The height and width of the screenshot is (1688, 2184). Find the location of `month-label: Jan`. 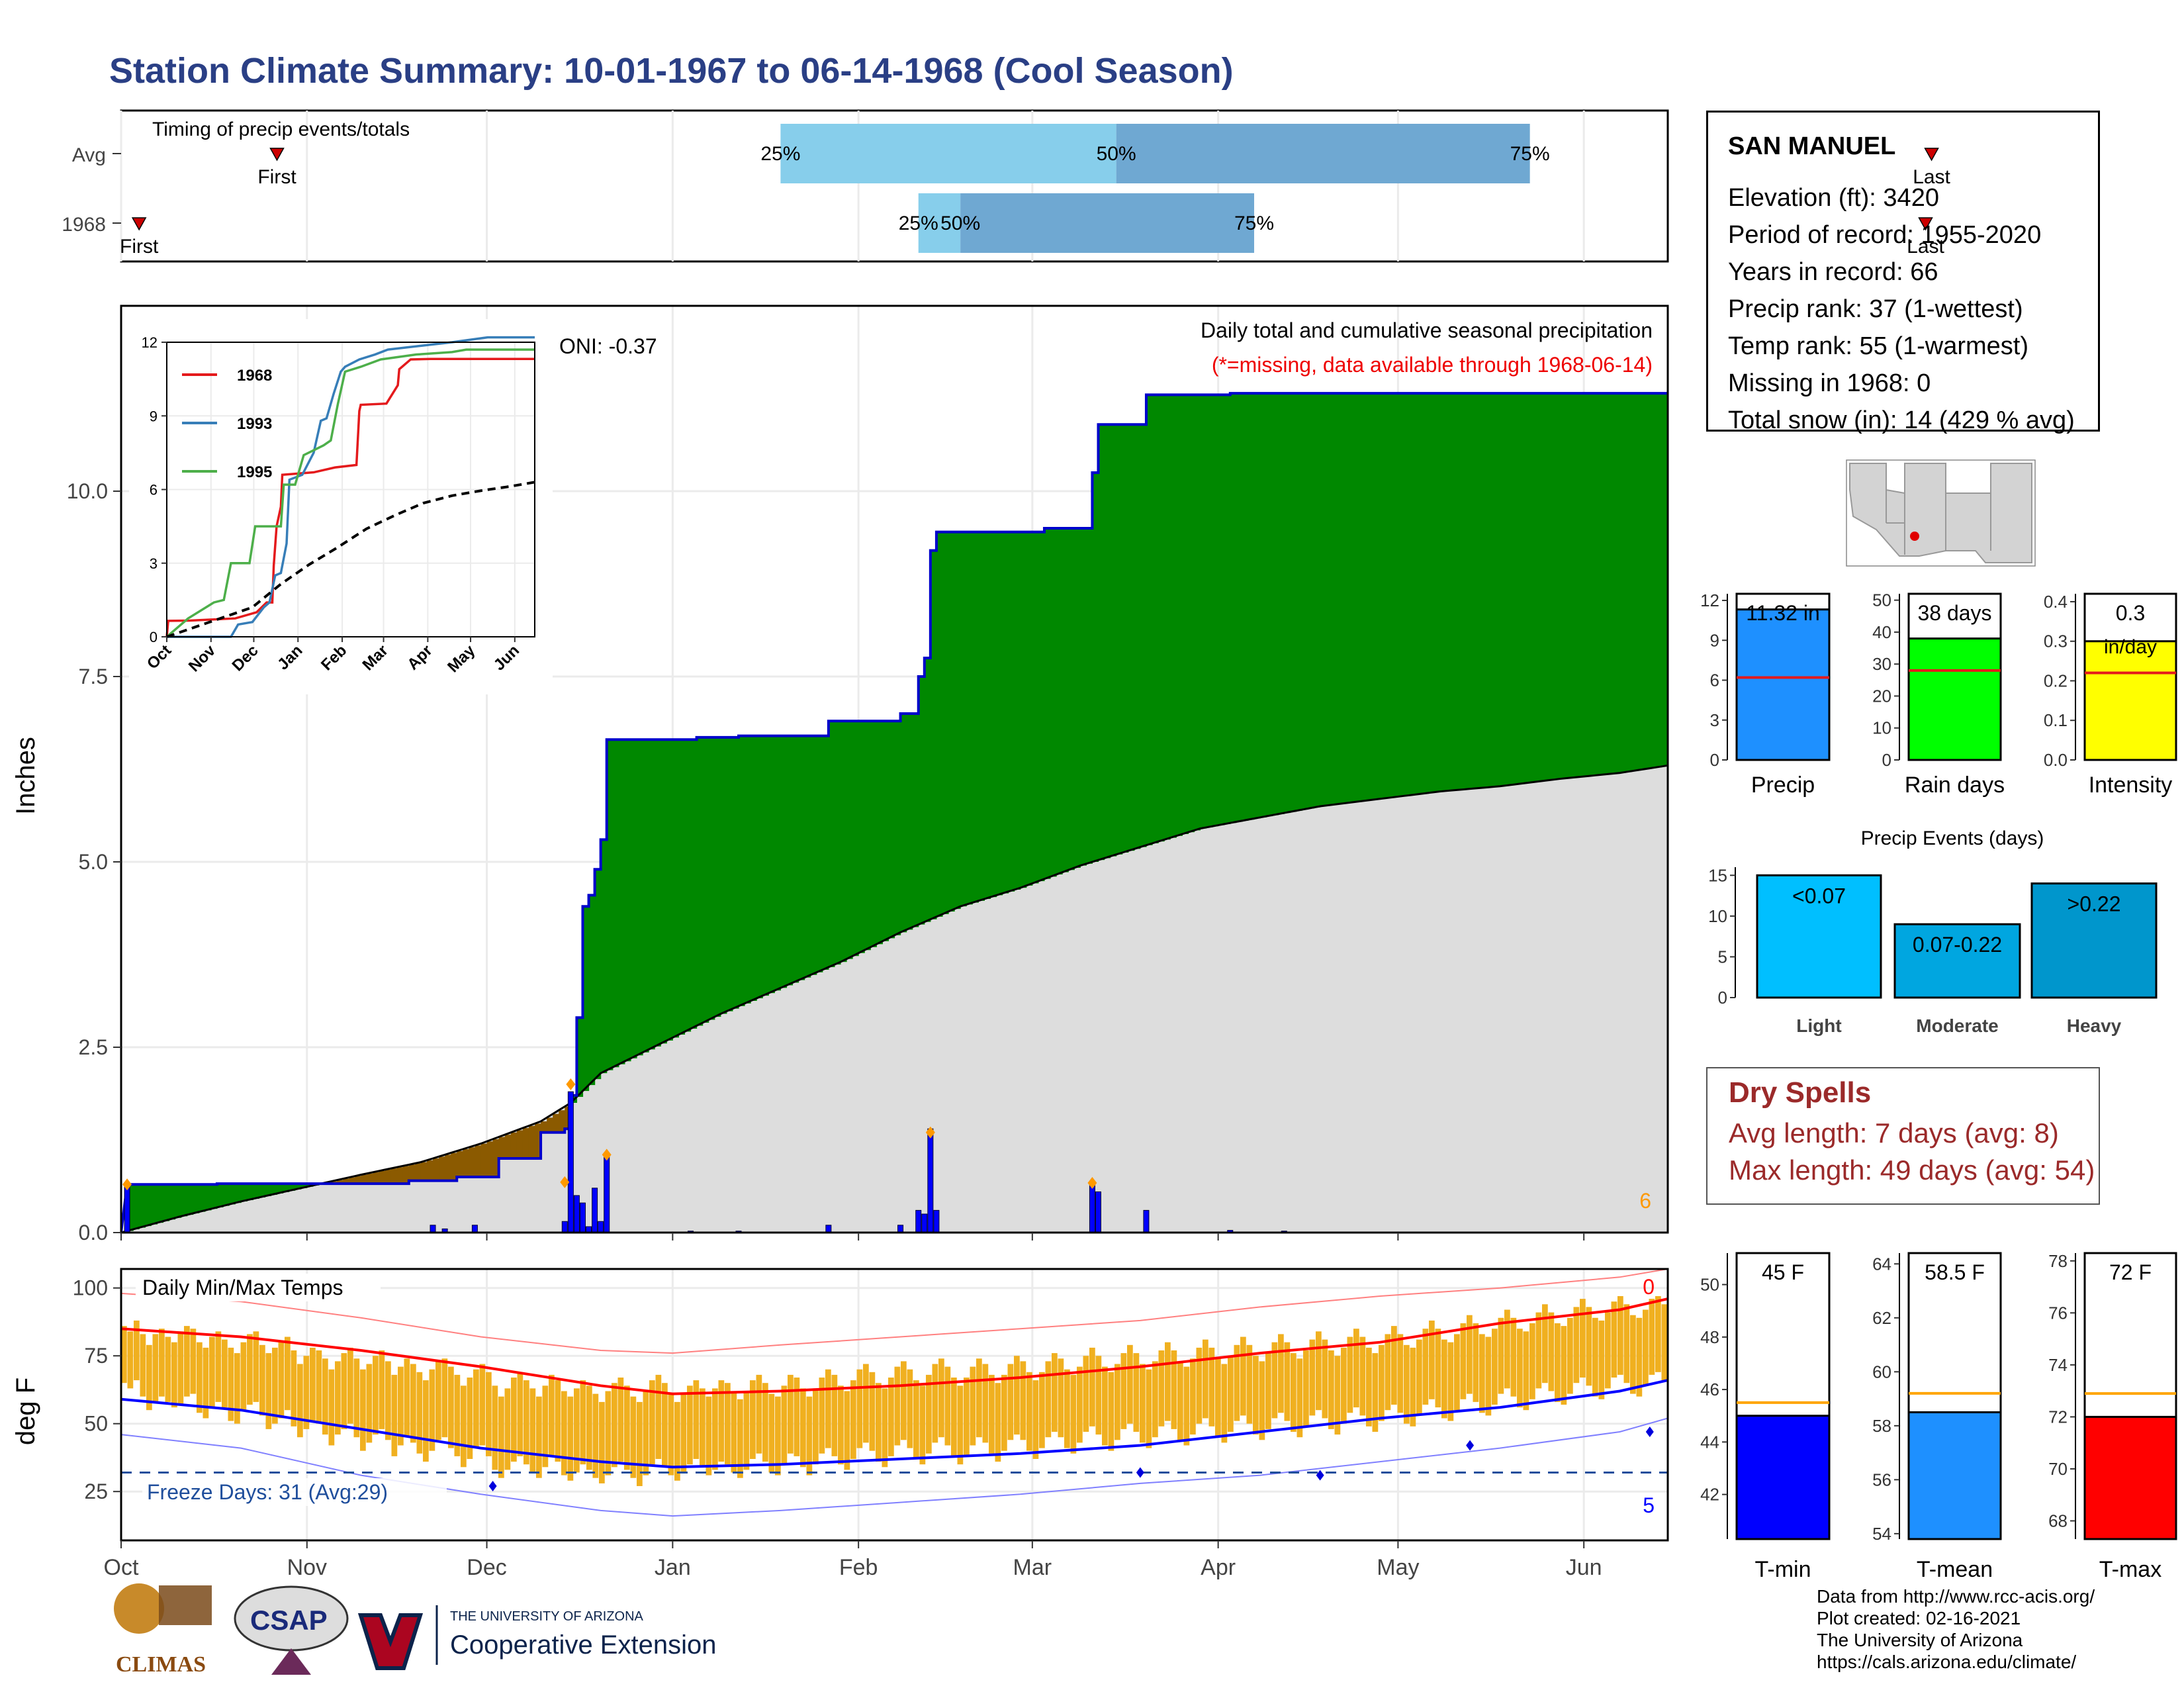

month-label: Jan is located at coordinates (673, 1567).